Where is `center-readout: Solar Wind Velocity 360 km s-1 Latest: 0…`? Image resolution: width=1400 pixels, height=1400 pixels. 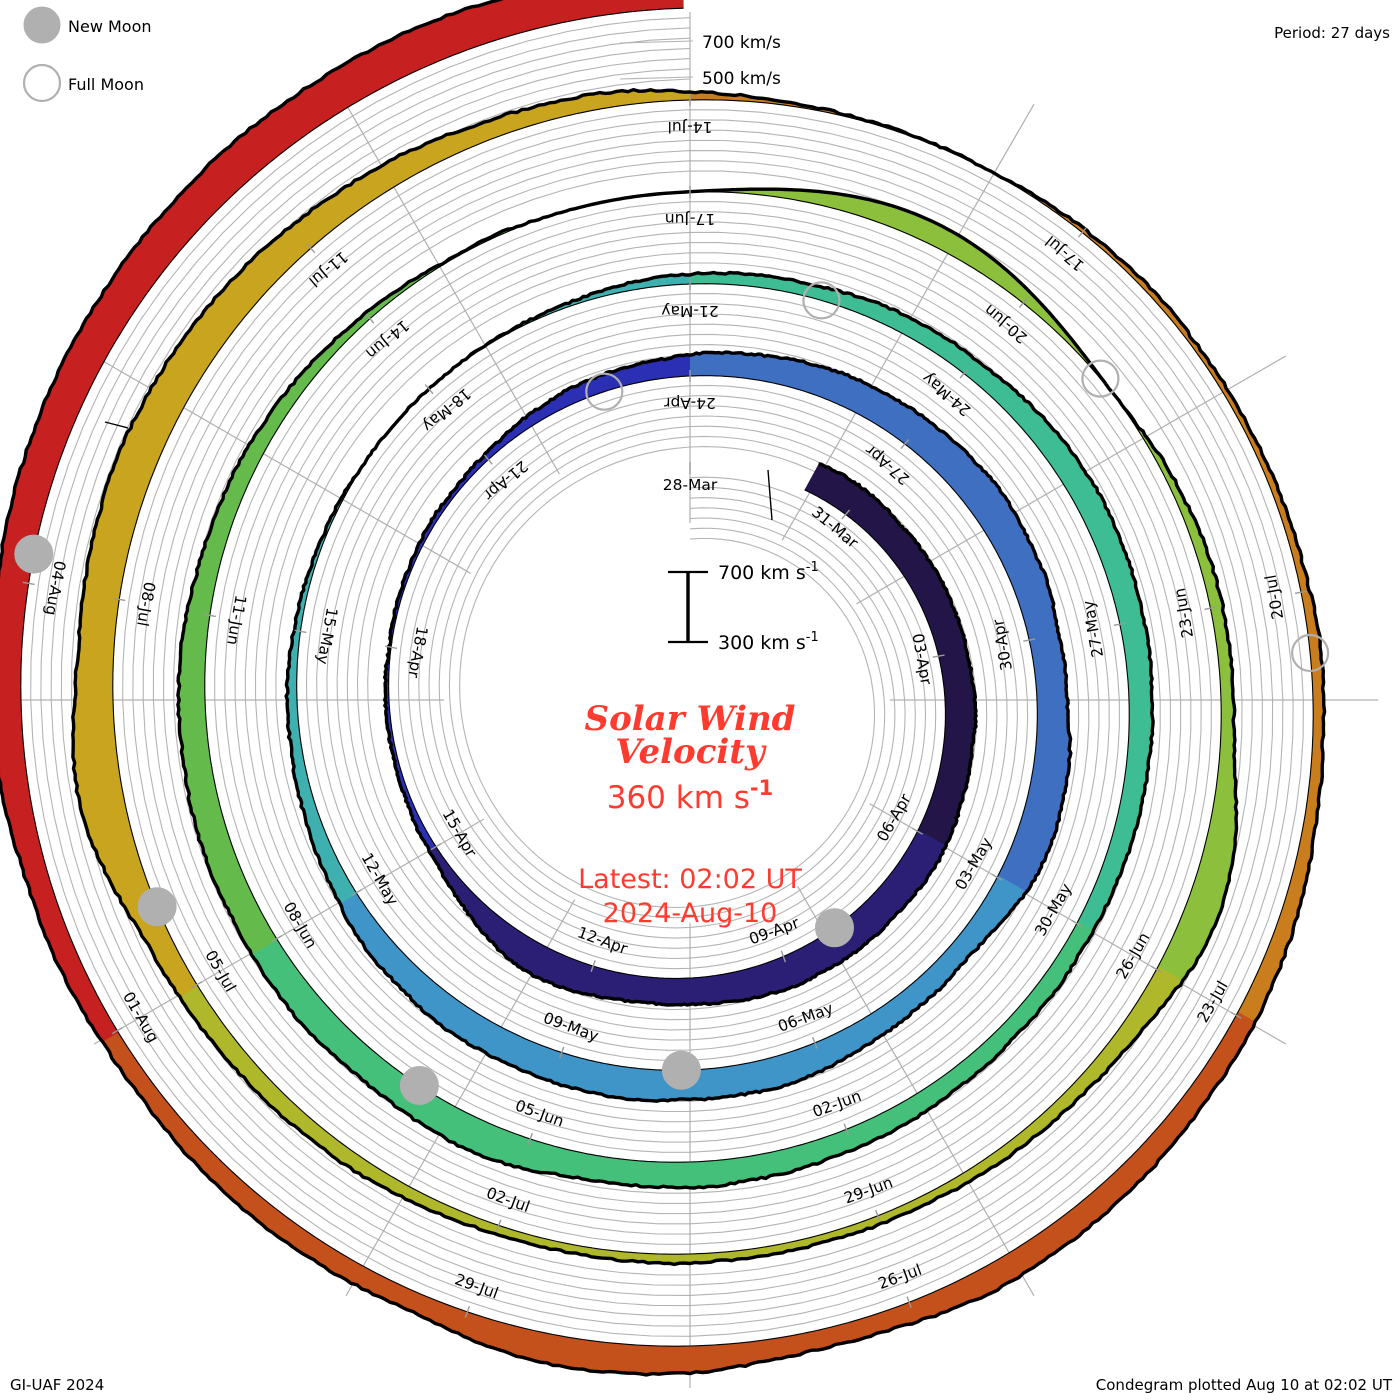
center-readout: Solar Wind Velocity 360 km s-1 Latest: 0… is located at coordinates (690, 814).